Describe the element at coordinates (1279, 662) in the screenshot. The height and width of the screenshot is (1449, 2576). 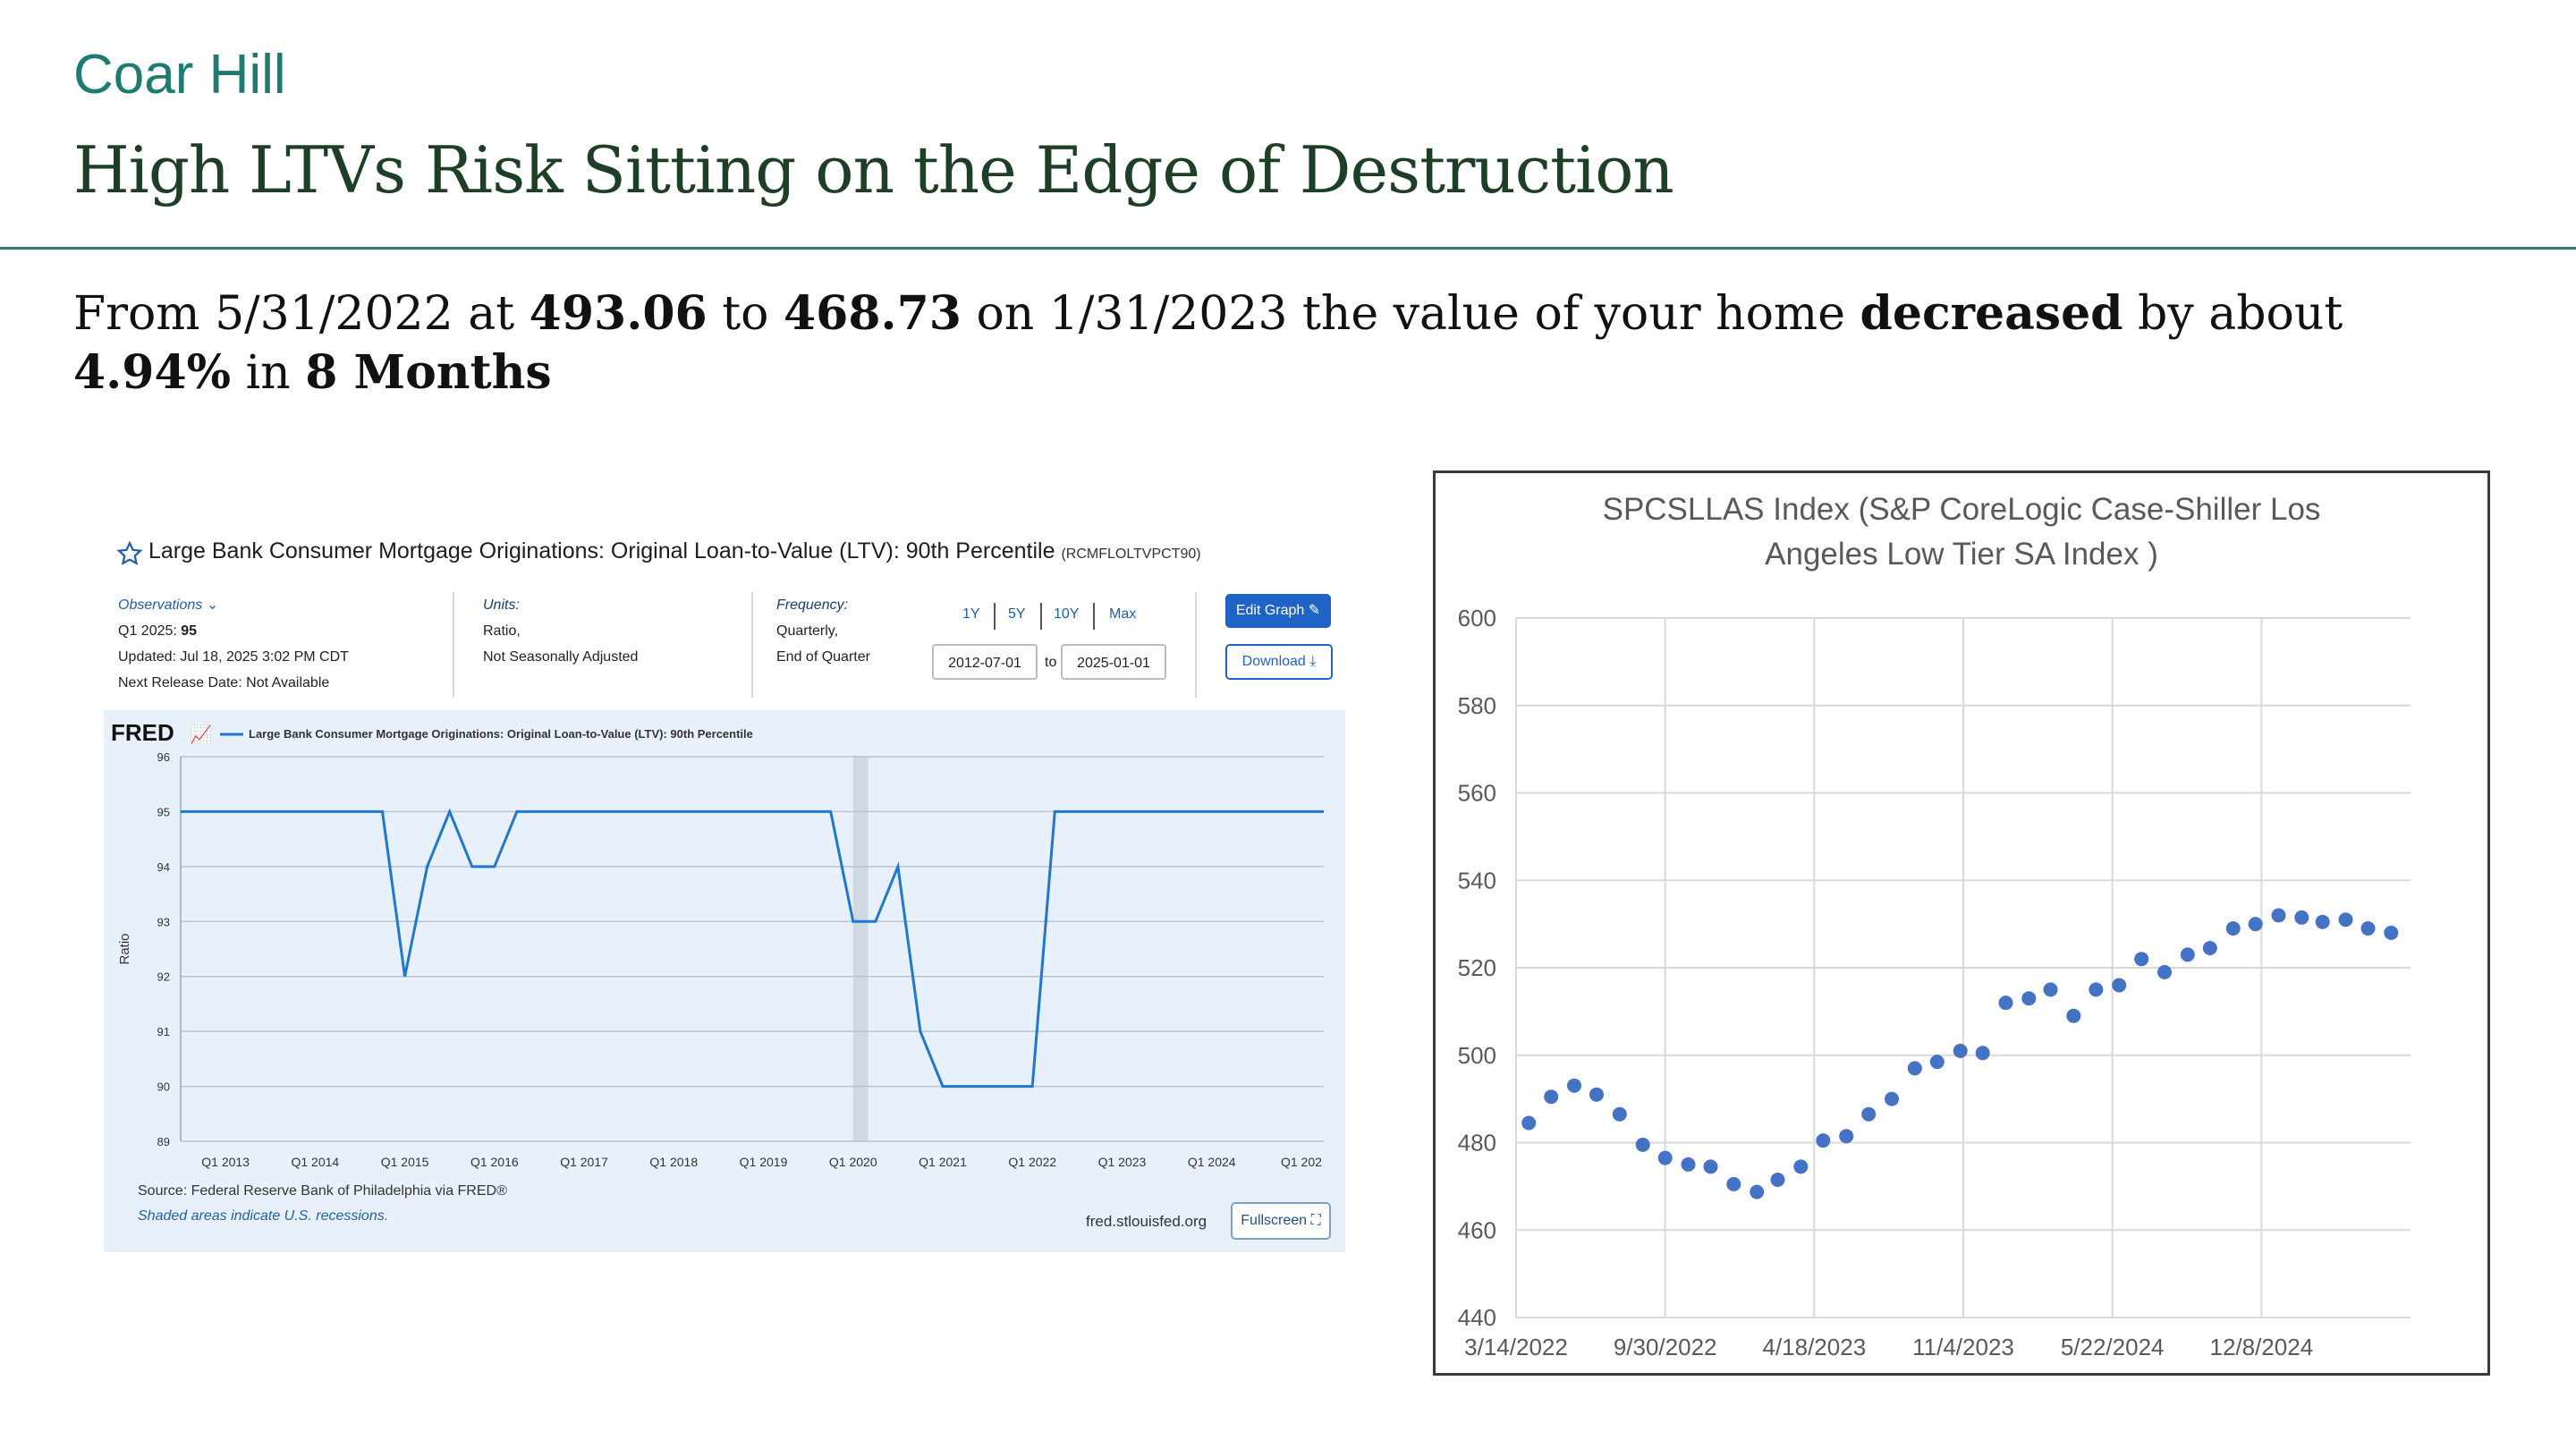
I see `download-button: Download ⤓` at that location.